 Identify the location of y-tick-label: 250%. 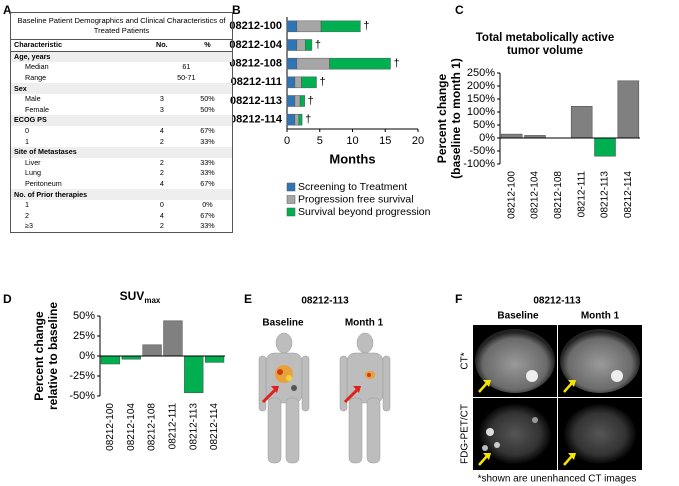
(481, 73).